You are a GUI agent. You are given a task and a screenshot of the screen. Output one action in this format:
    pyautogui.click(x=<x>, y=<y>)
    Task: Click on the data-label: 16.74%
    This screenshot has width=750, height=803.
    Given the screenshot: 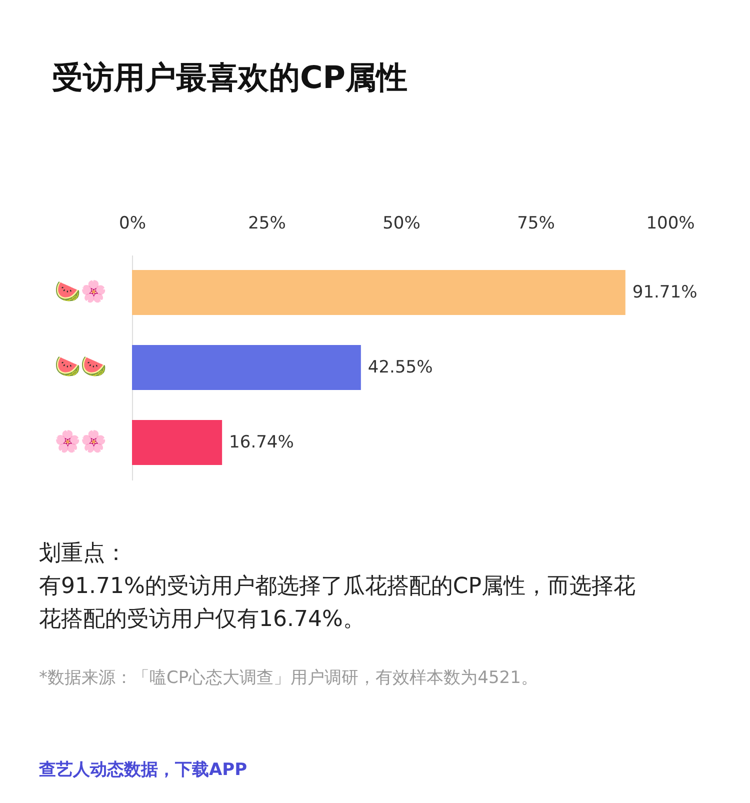 What is the action you would take?
    pyautogui.click(x=261, y=442)
    